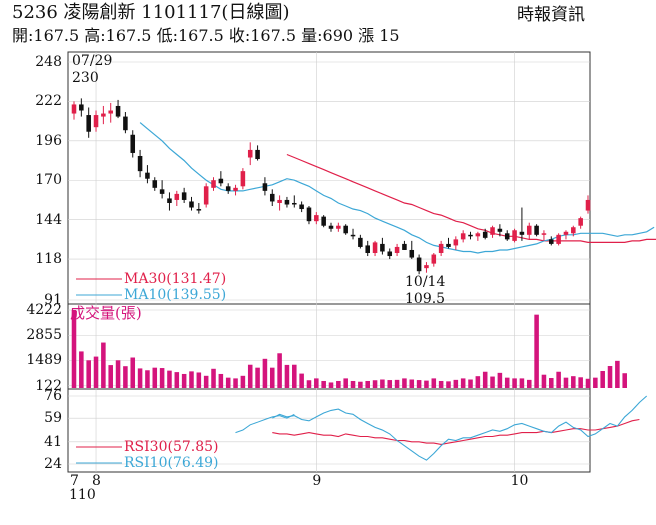  I want to click on volume-tick-label: 1489, so click(44, 360).